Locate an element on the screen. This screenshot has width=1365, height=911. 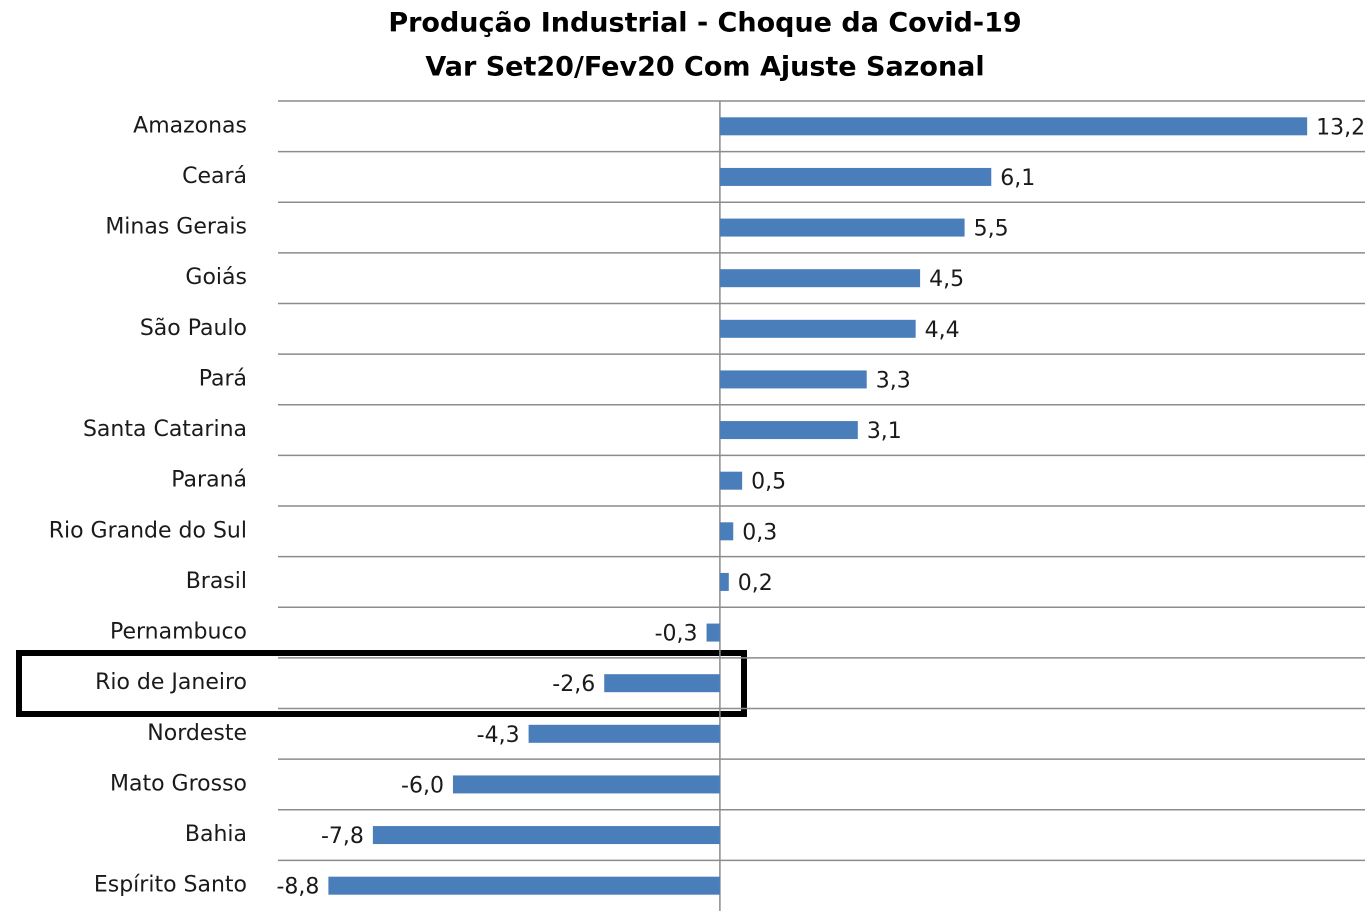
category-label: Mato Grosso is located at coordinates (178, 783).